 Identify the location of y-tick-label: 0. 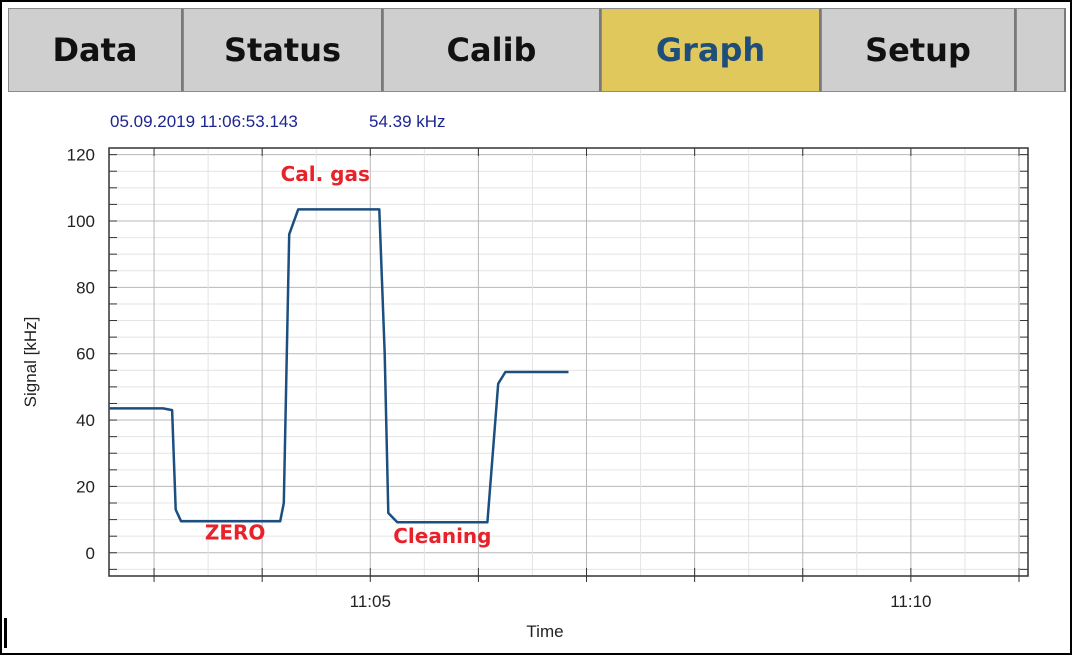
(90, 553).